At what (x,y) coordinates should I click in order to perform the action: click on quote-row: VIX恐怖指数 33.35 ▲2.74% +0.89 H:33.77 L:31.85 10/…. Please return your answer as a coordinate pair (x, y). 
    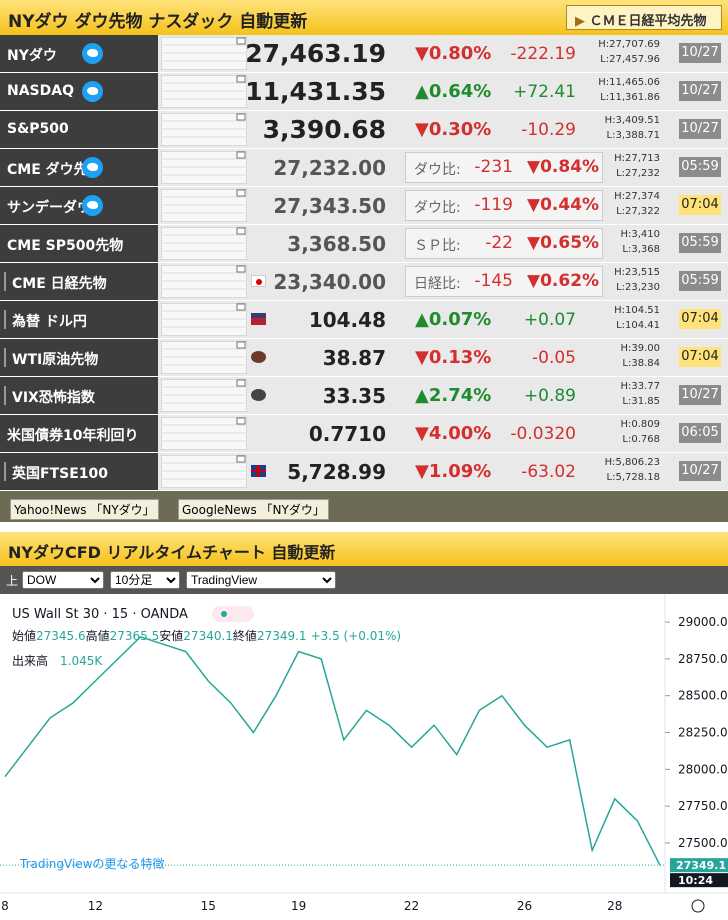
    Looking at the image, I should click on (364, 395).